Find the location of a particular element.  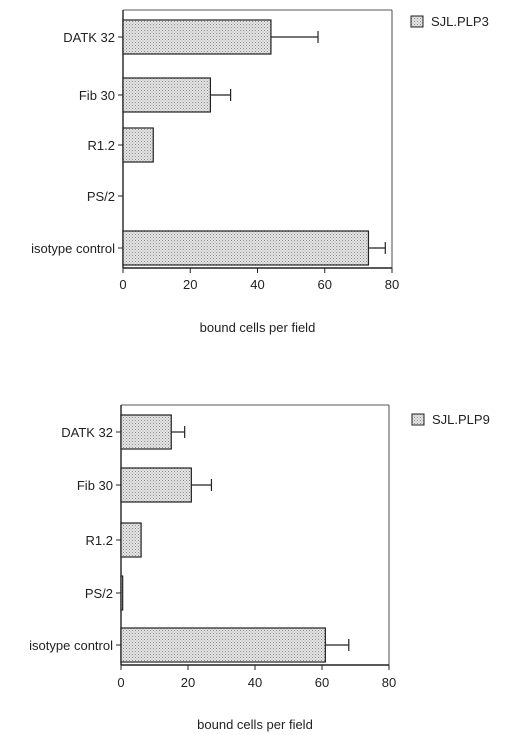

legend-label: SJL.PLP9 is located at coordinates (461, 419).